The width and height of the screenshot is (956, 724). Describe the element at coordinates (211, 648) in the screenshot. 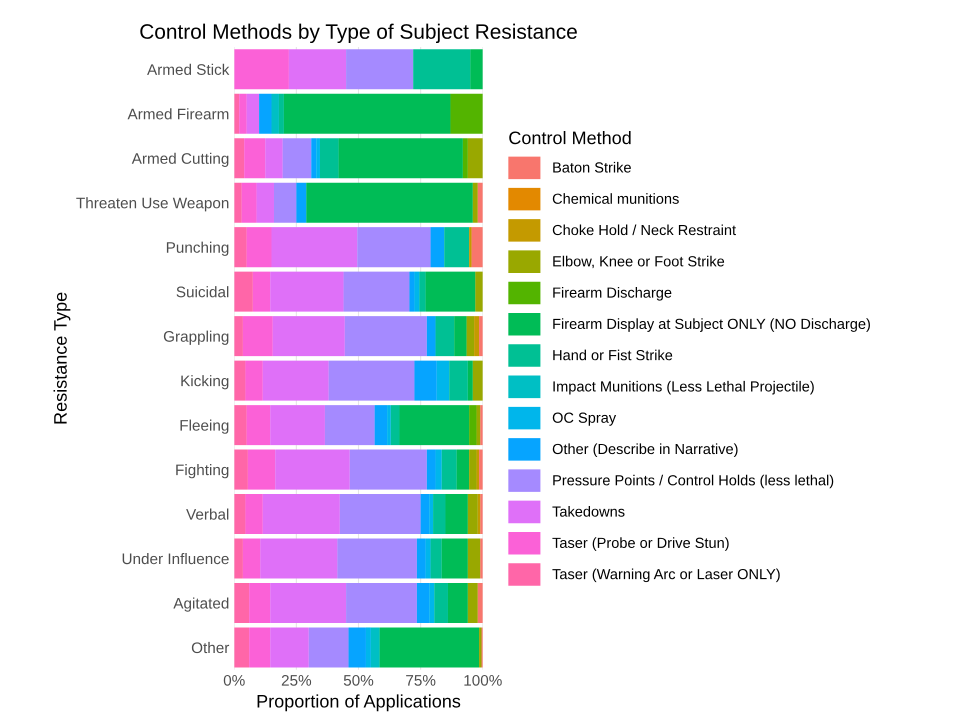

I see `y-tick-label: Other` at that location.